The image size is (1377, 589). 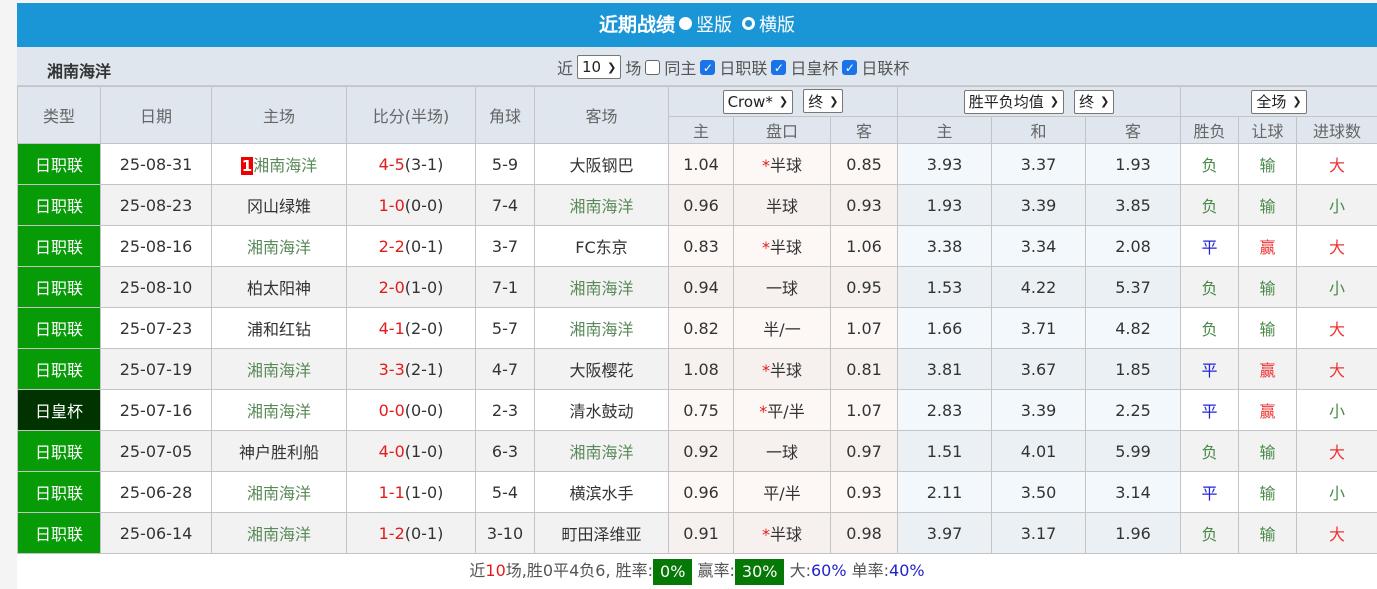 I want to click on eu-draw-cell: 4.01, so click(x=1039, y=451).